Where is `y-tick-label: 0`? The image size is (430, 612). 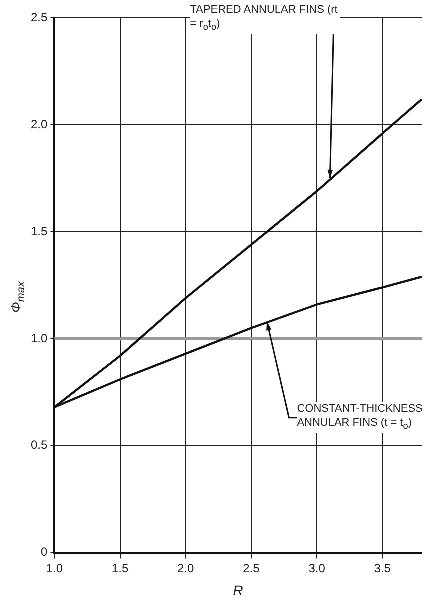 y-tick-label: 0 is located at coordinates (44, 552).